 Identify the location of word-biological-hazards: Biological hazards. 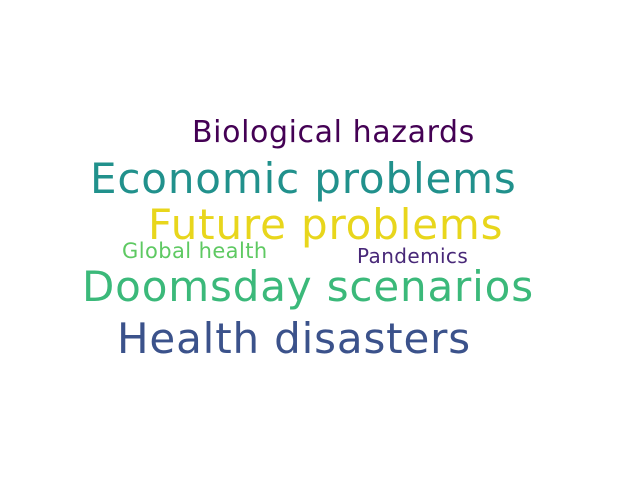
(333, 132).